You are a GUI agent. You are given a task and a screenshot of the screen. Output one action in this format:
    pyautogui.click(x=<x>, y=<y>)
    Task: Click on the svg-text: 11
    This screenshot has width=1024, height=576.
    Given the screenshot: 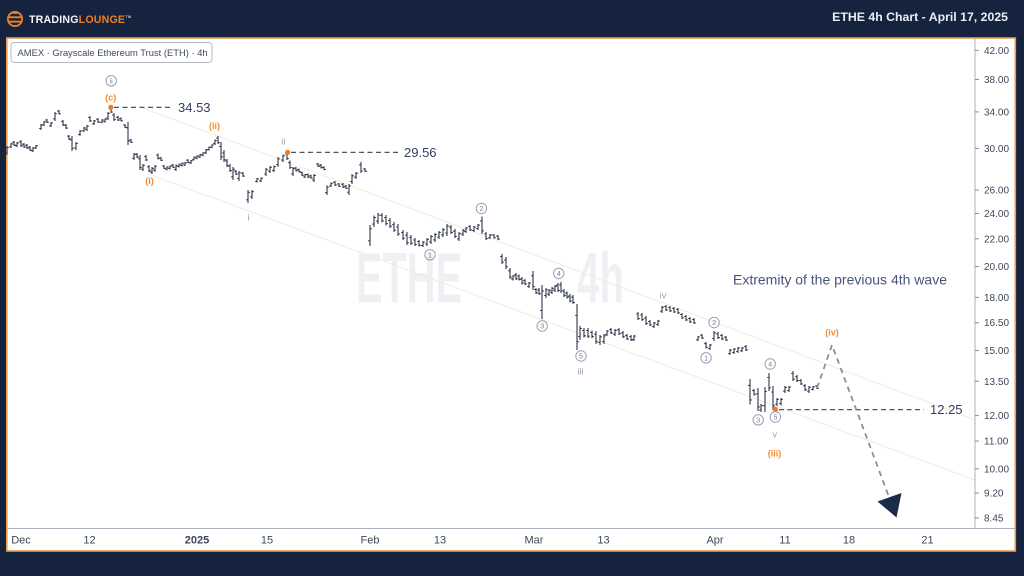 What is the action you would take?
    pyautogui.click(x=784, y=541)
    